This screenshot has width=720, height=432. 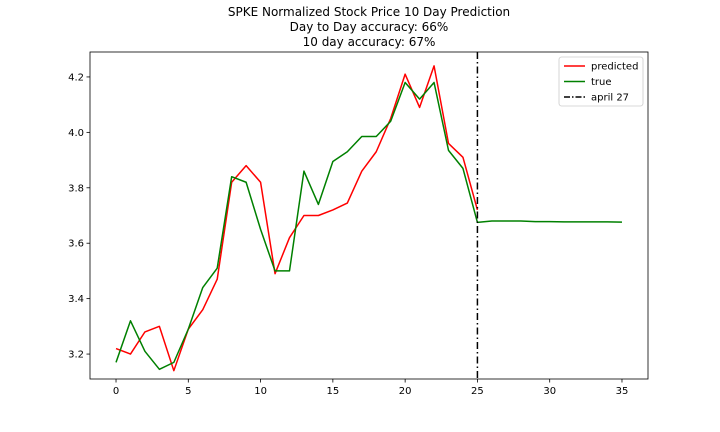 I want to click on x-tick-label: 25, so click(x=477, y=391).